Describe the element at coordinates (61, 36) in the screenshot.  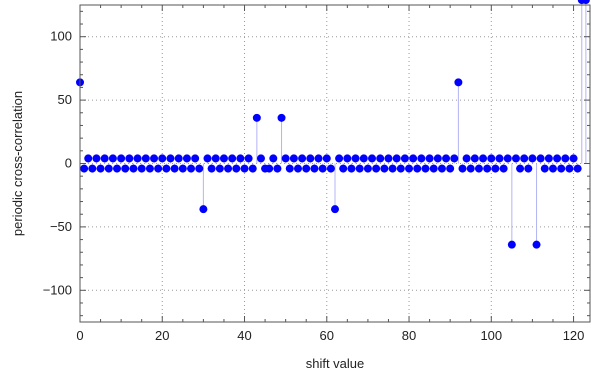
I see `y-tick-label: 100` at that location.